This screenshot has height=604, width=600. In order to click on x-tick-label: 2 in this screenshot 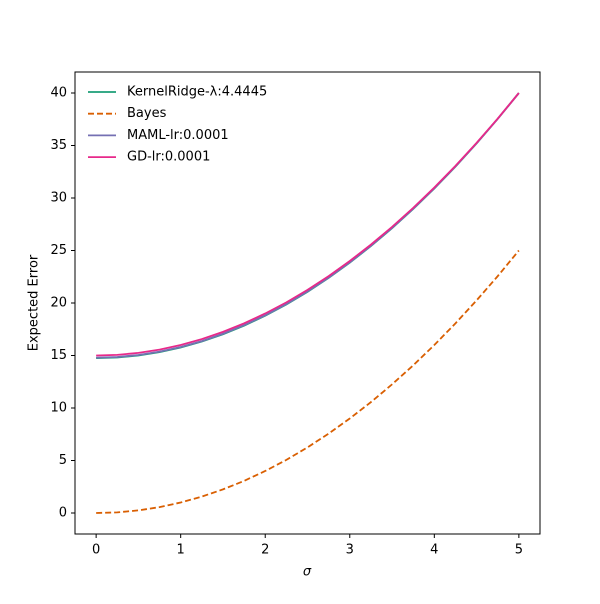, I will do `click(265, 550)`.